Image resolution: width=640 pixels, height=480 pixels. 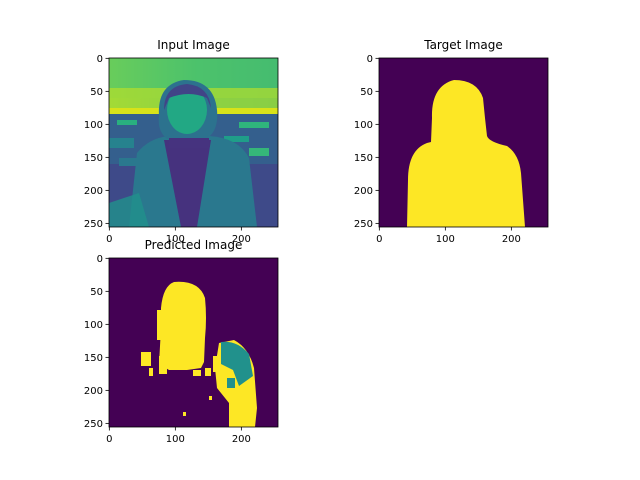 I want to click on panel-title: Input Image, so click(x=193, y=45).